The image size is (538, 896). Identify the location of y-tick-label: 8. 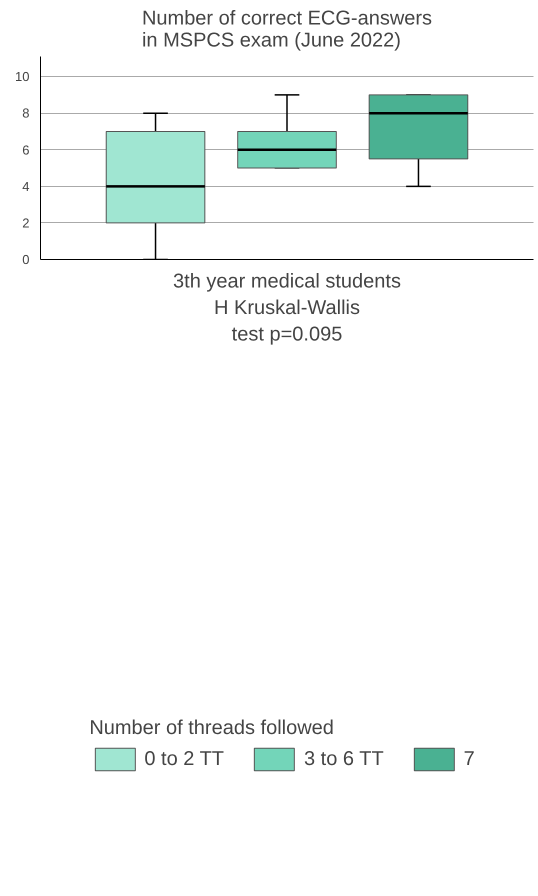
(26, 113).